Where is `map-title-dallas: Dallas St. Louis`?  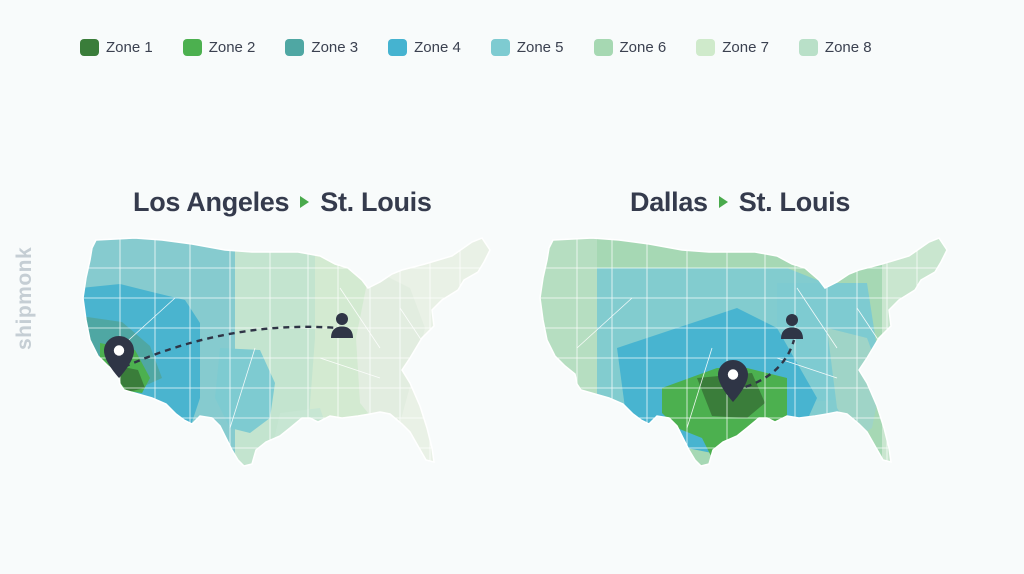
map-title-dallas: Dallas St. Louis is located at coordinates (740, 202).